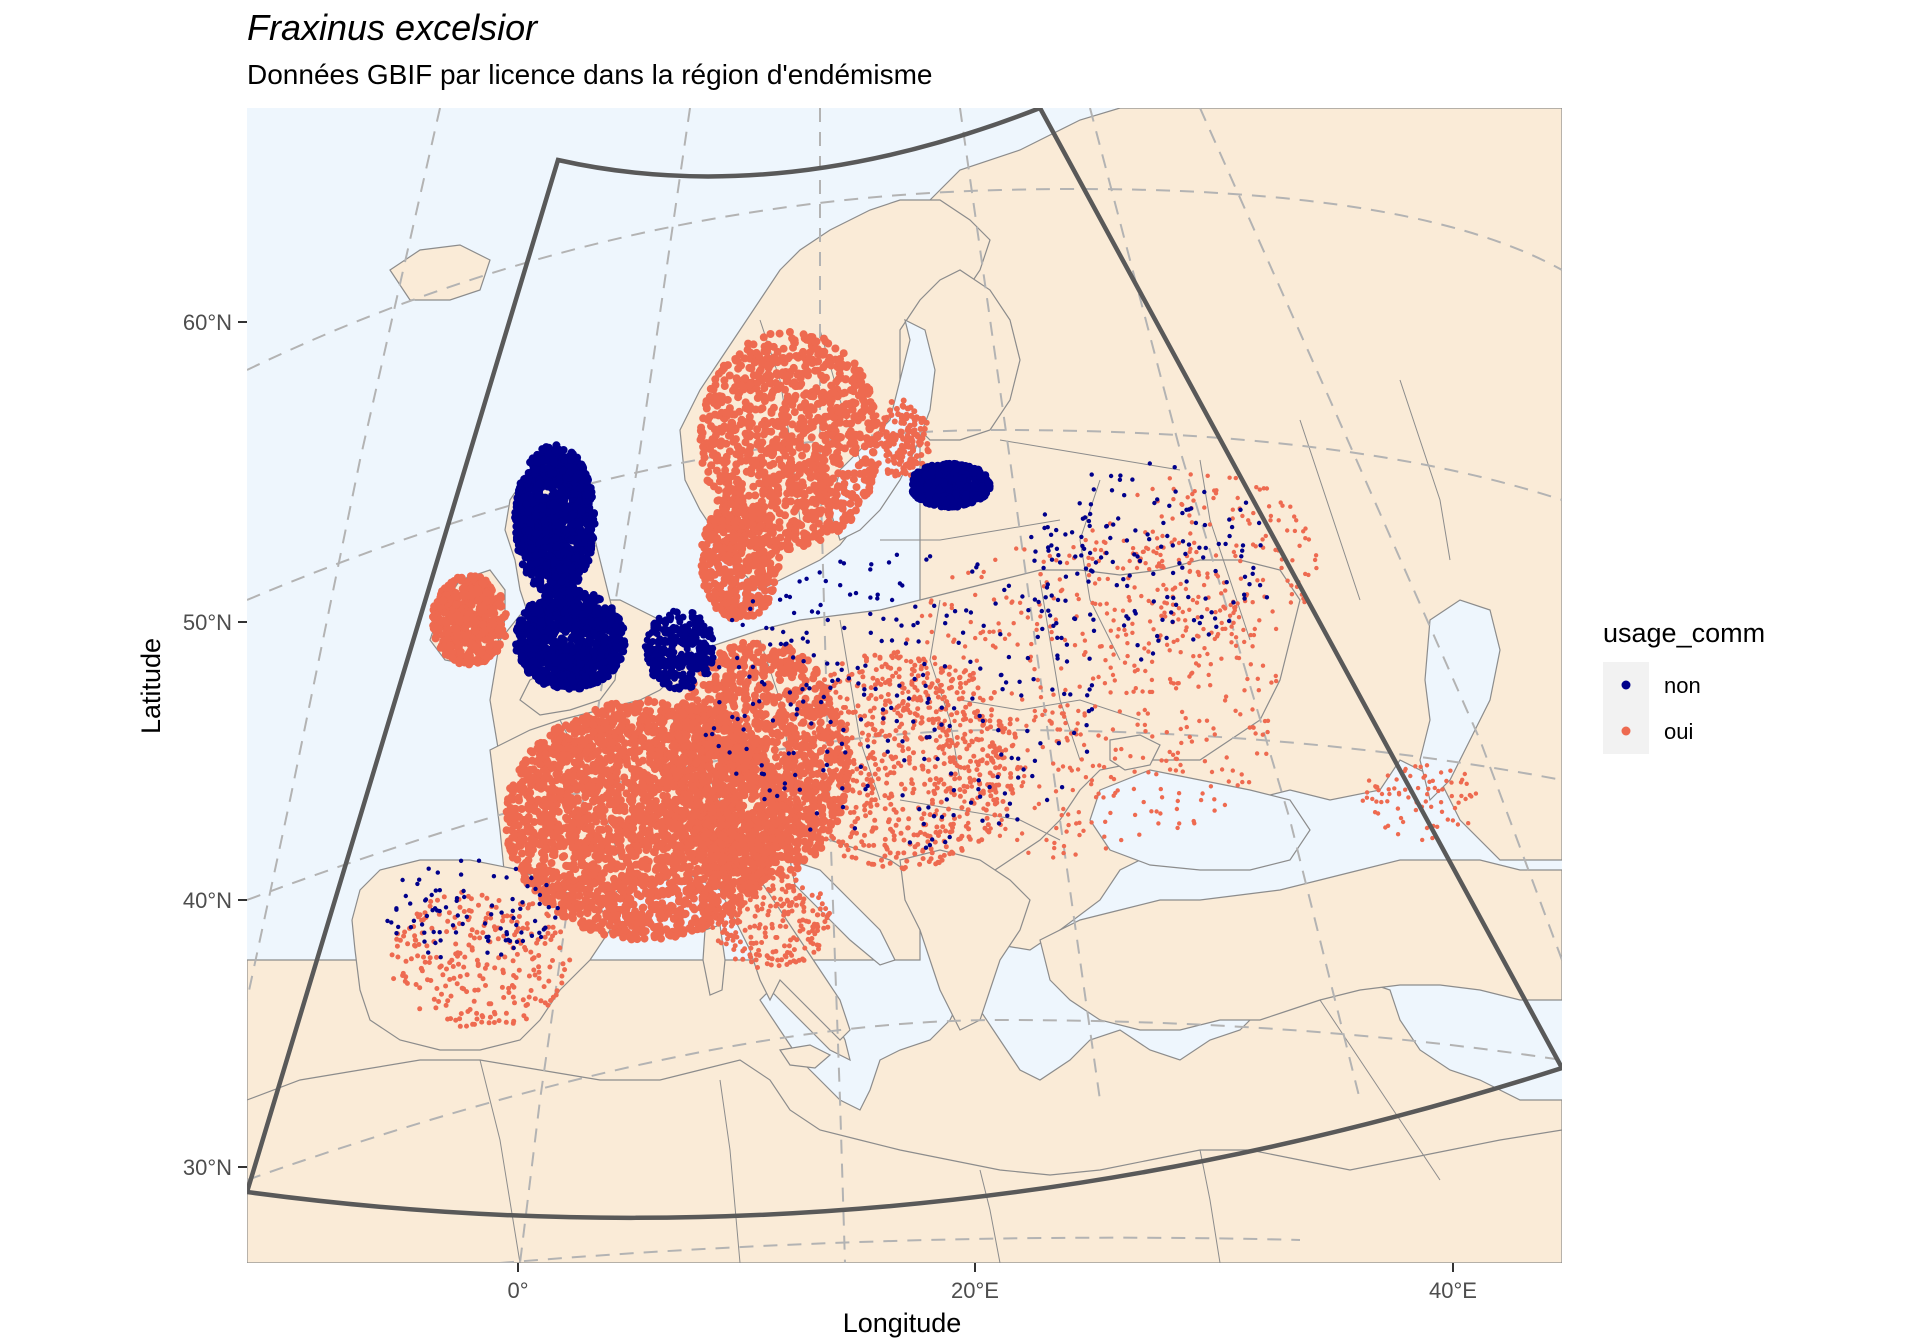 This screenshot has height=1344, width=1920. Describe the element at coordinates (1300, 945) in the screenshot. I see `land-anatolia` at that location.